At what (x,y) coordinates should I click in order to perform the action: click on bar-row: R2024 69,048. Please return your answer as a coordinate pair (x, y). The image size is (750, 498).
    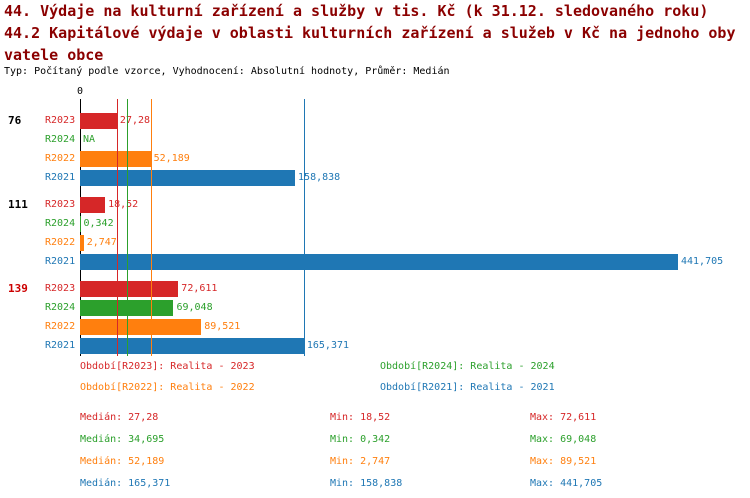
    Looking at the image, I should click on (375, 307).